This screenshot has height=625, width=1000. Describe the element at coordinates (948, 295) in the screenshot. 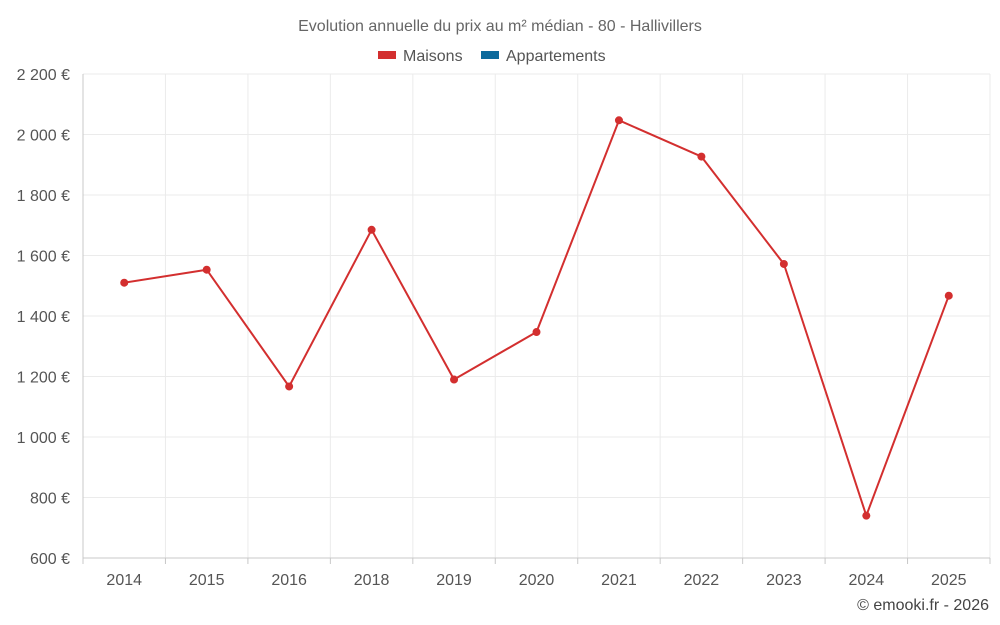

I see `data-point-2025` at that location.